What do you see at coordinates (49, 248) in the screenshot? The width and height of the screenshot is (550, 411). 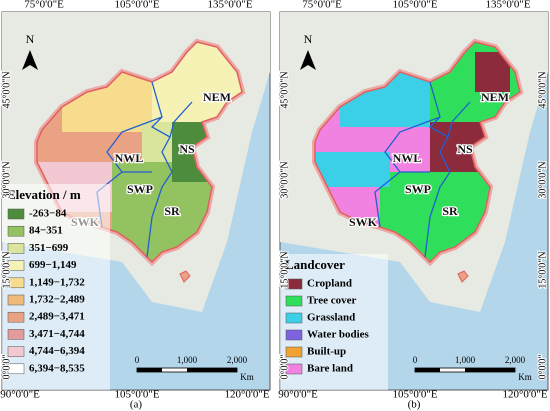 I see `legend-label: 351−699` at bounding box center [49, 248].